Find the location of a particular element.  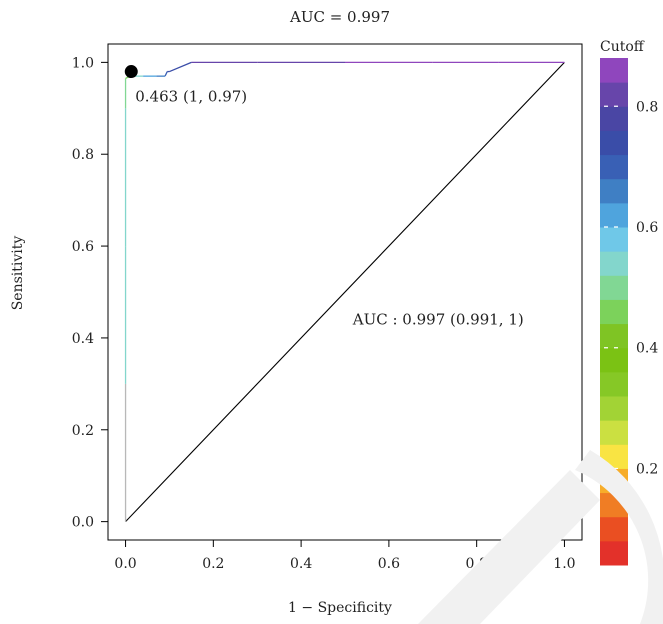

x-tick-label: 0.8 is located at coordinates (477, 564).